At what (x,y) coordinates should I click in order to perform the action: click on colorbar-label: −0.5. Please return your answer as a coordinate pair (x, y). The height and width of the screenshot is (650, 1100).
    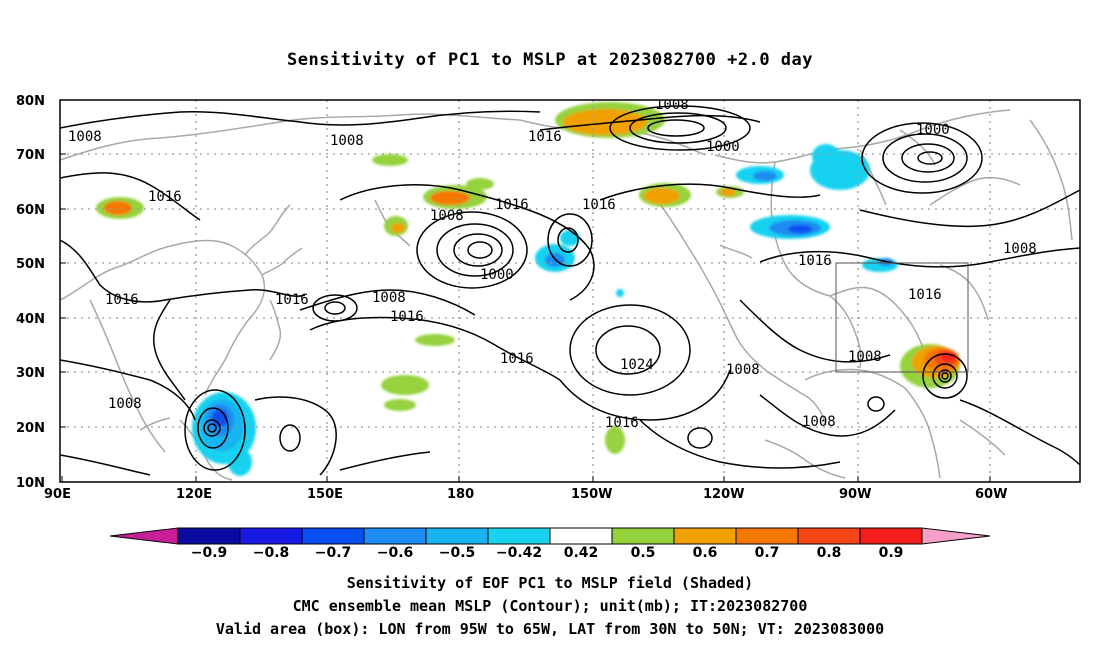
    Looking at the image, I should click on (457, 553).